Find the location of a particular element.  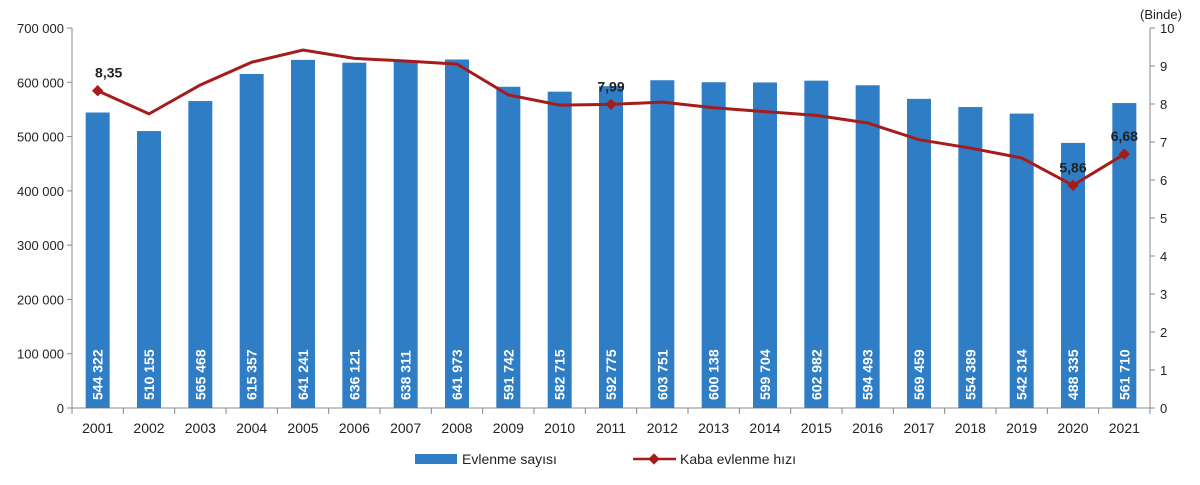

bar-value-label: 641 241 is located at coordinates (303, 374).